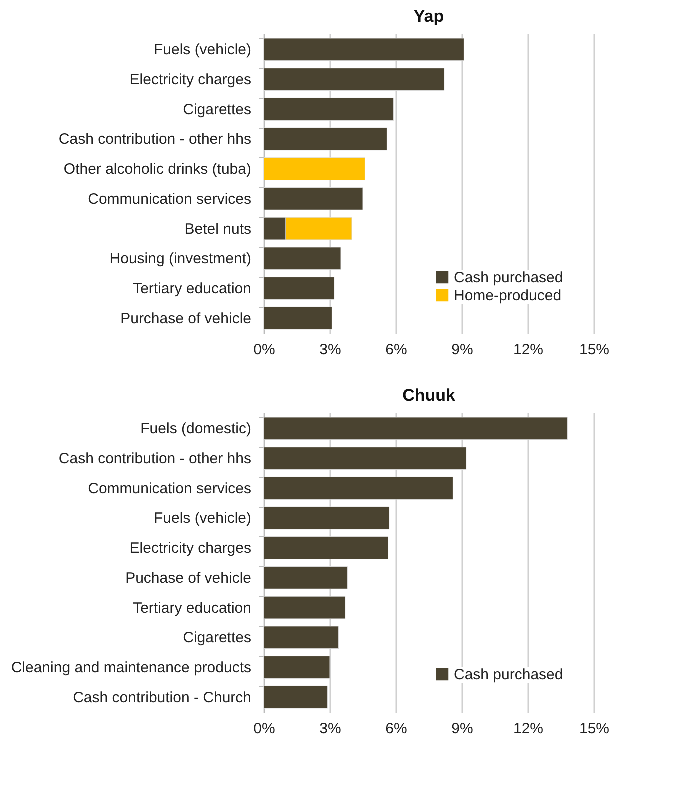 Image resolution: width=678 pixels, height=794 pixels. I want to click on y-tick-label: Fuels (domestic), so click(196, 429).